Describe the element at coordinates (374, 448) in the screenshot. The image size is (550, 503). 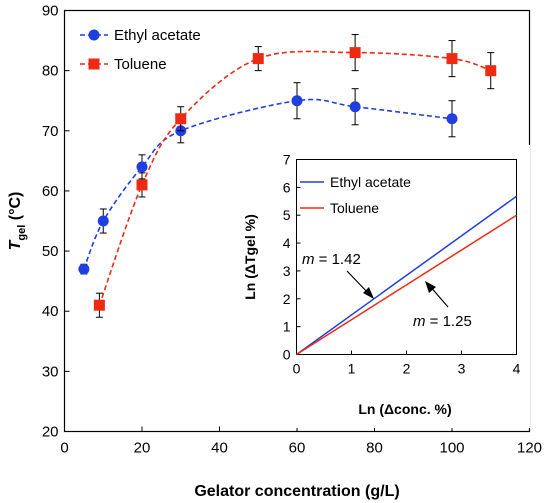
I see `main-x-tick-label: 80` at that location.